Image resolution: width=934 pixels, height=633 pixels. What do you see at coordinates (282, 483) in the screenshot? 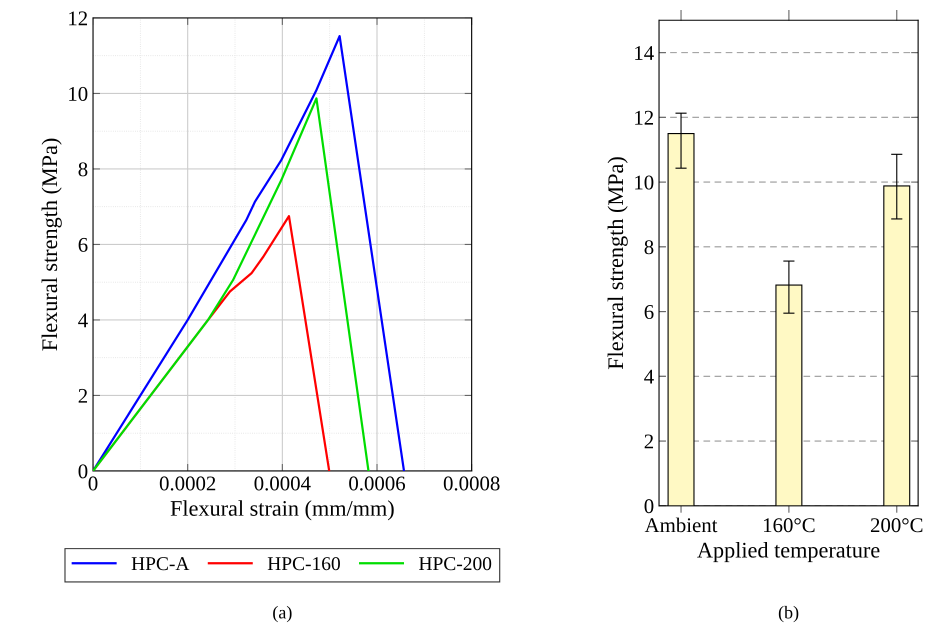
I see `x-tick-label: 0.0004` at bounding box center [282, 483].